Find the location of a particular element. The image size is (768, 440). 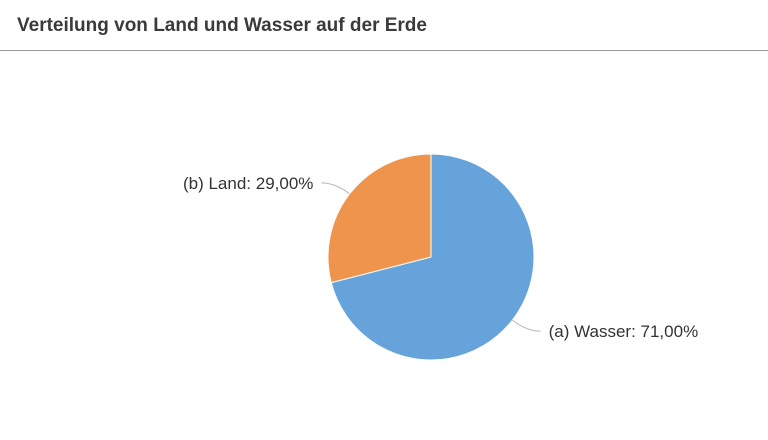

pie-slice-land is located at coordinates (379, 218).